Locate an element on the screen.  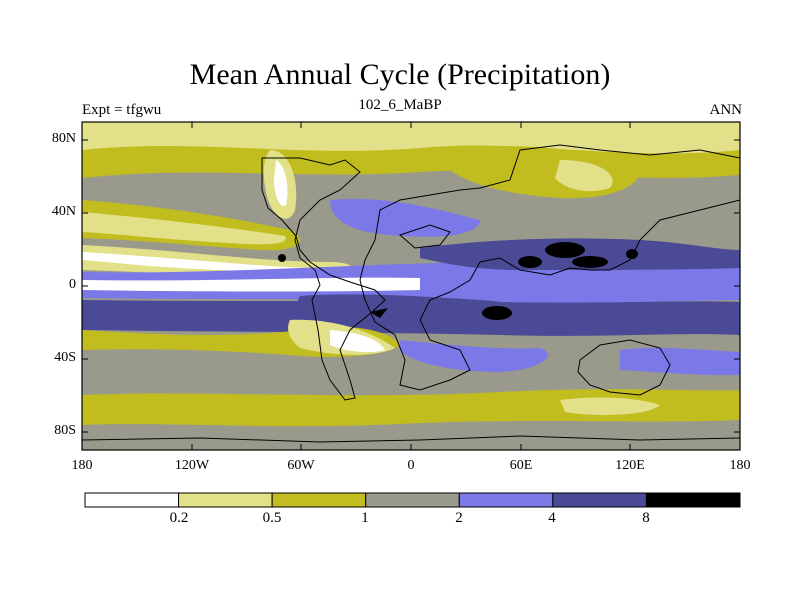
experiment-label: Expt = tfgwu is located at coordinates (122, 110).